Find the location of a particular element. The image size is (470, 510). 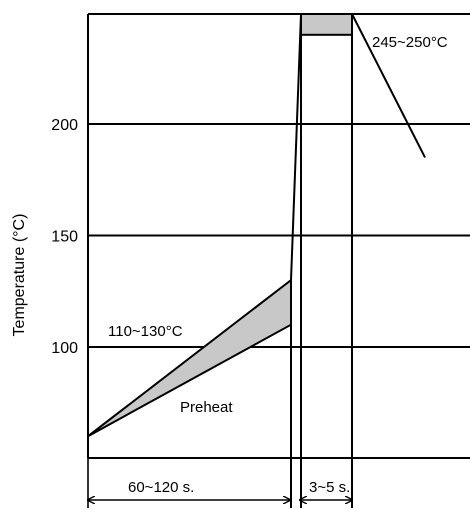

peak-time-label: 3~5 s. is located at coordinates (329, 487).